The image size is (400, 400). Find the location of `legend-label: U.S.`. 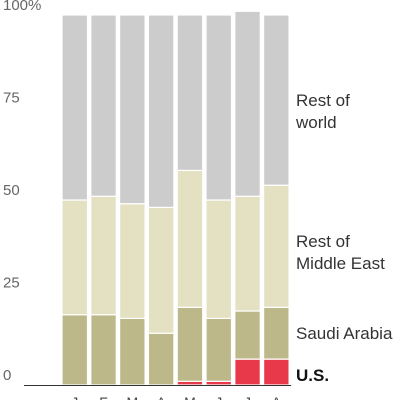

legend-label: U.S. is located at coordinates (312, 375).